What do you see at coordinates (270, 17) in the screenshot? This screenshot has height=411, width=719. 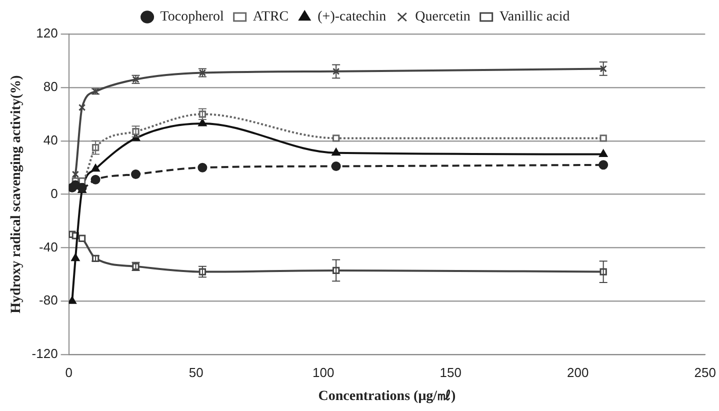 I see `legend-label: ATRC` at bounding box center [270, 17].